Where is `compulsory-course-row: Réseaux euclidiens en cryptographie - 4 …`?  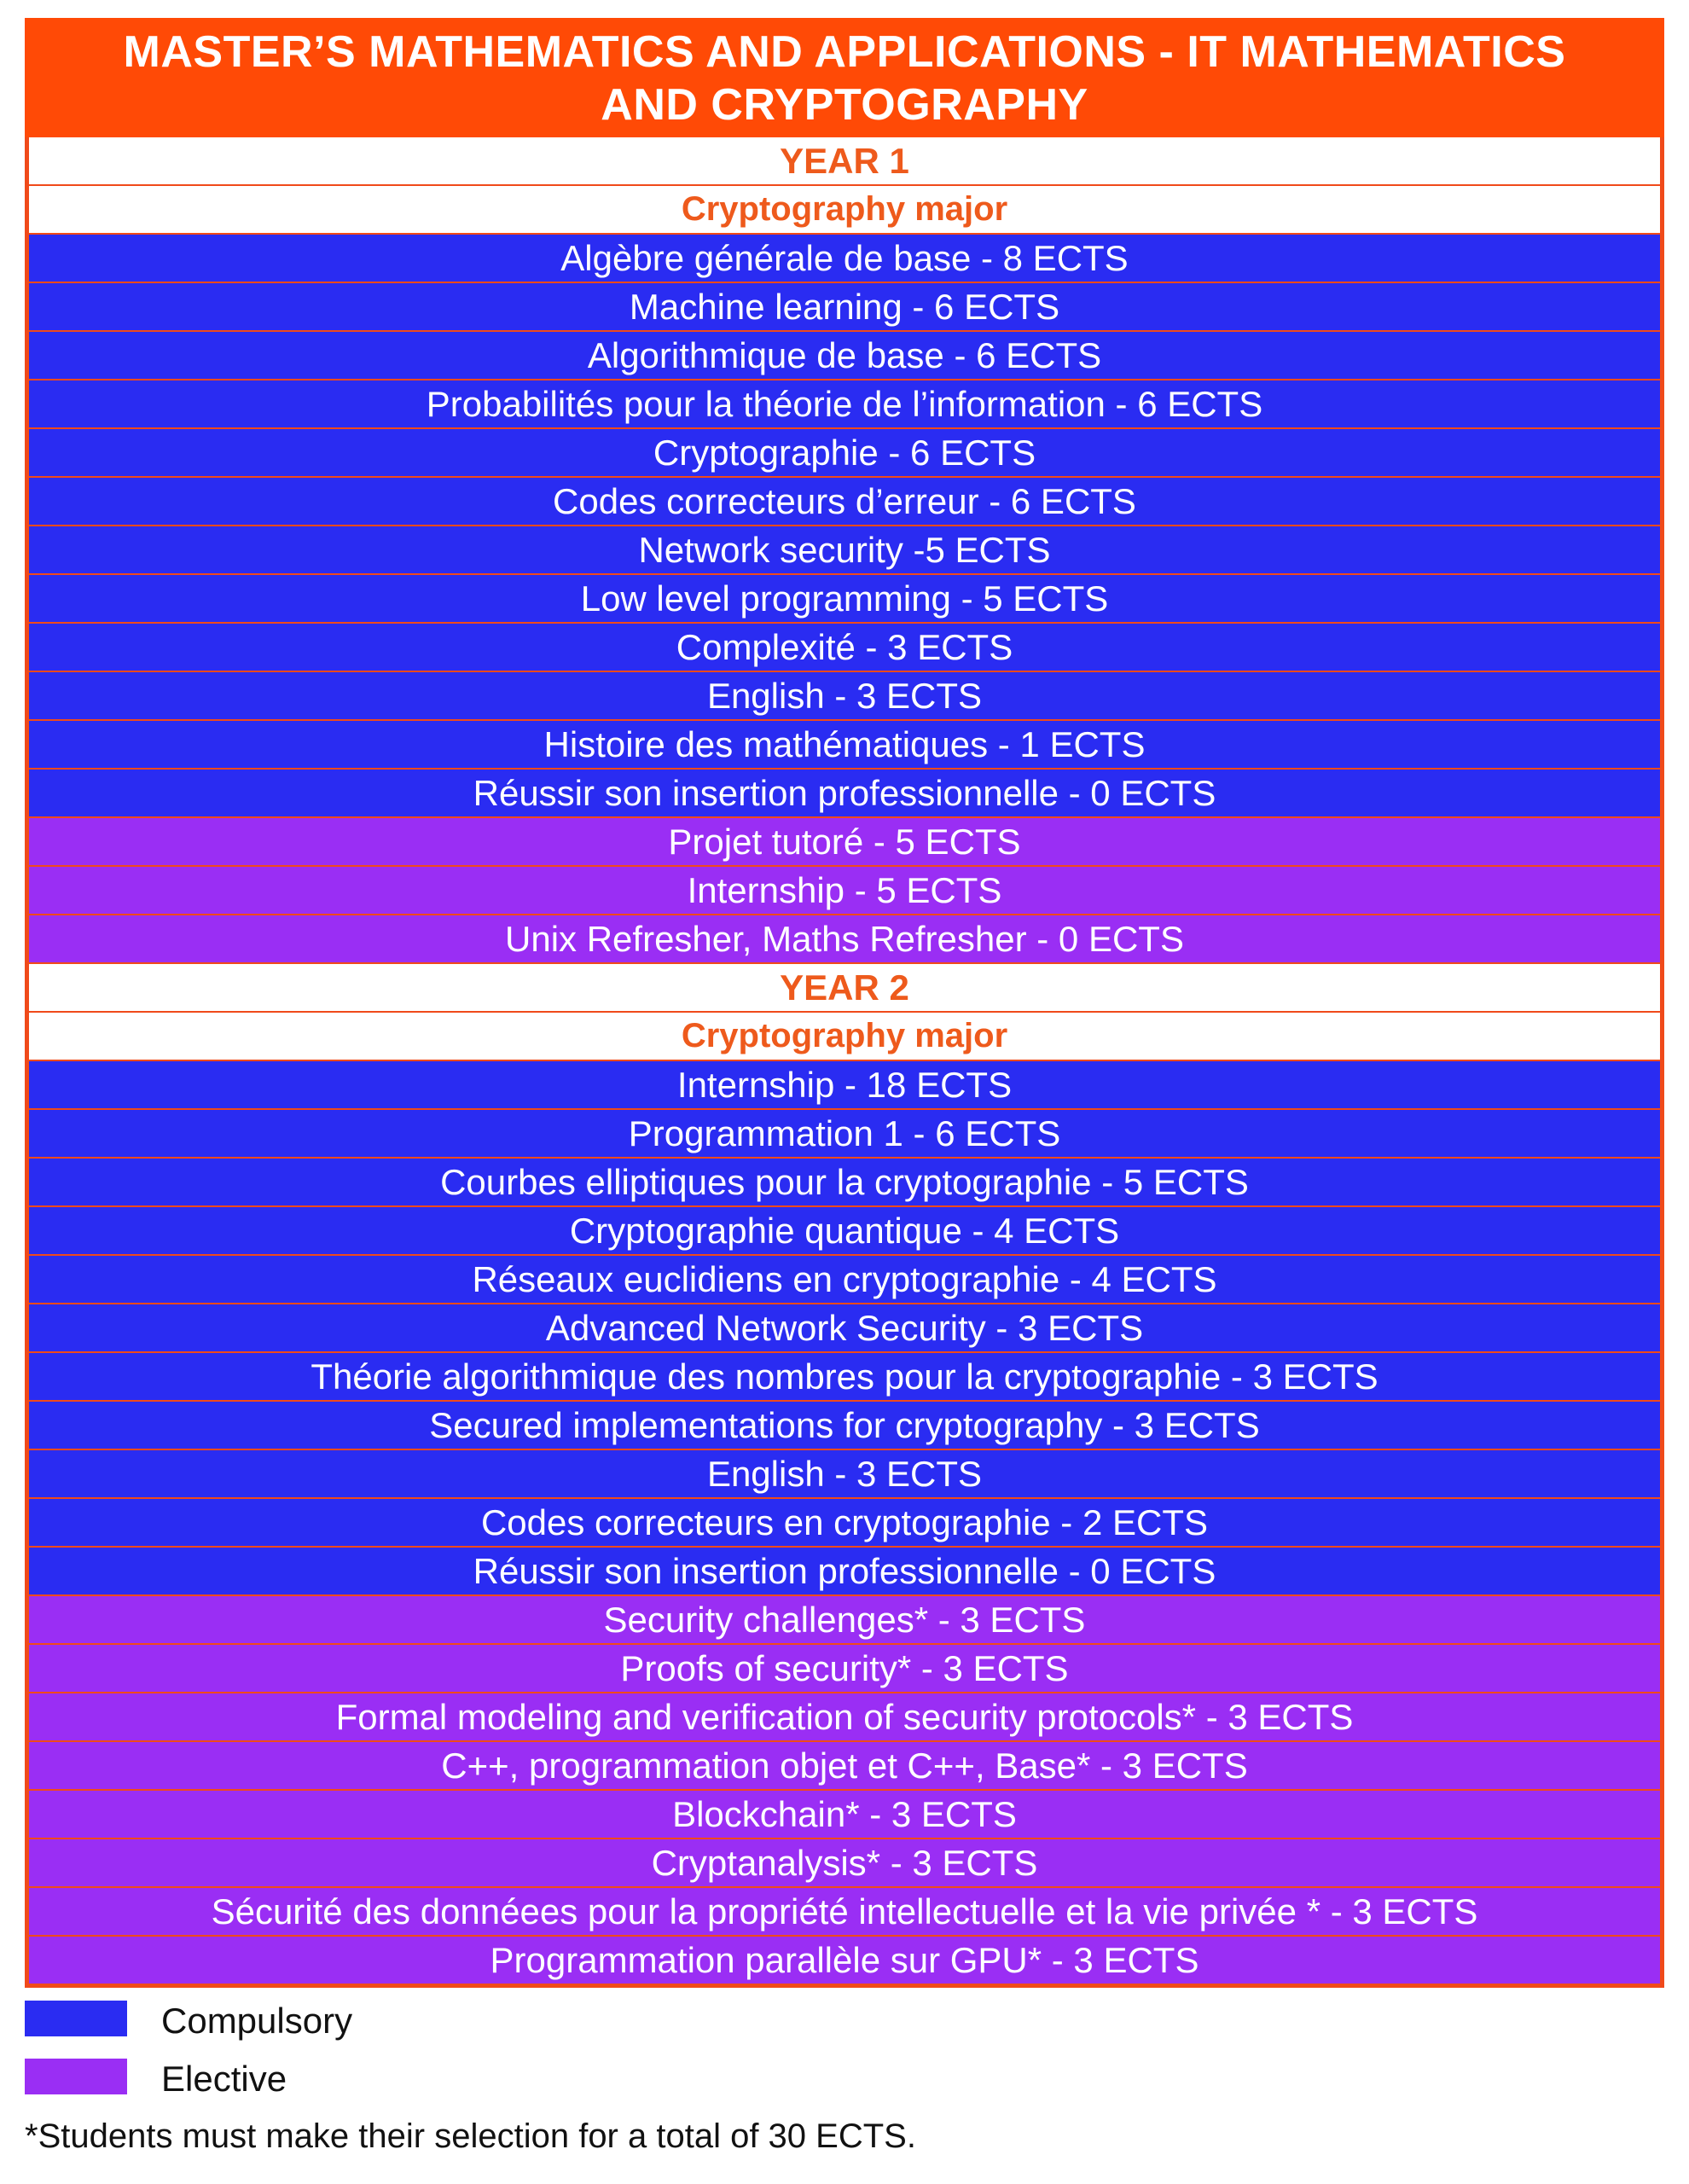
compulsory-course-row: Réseaux euclidiens en cryptographie - 4 … is located at coordinates (845, 1279).